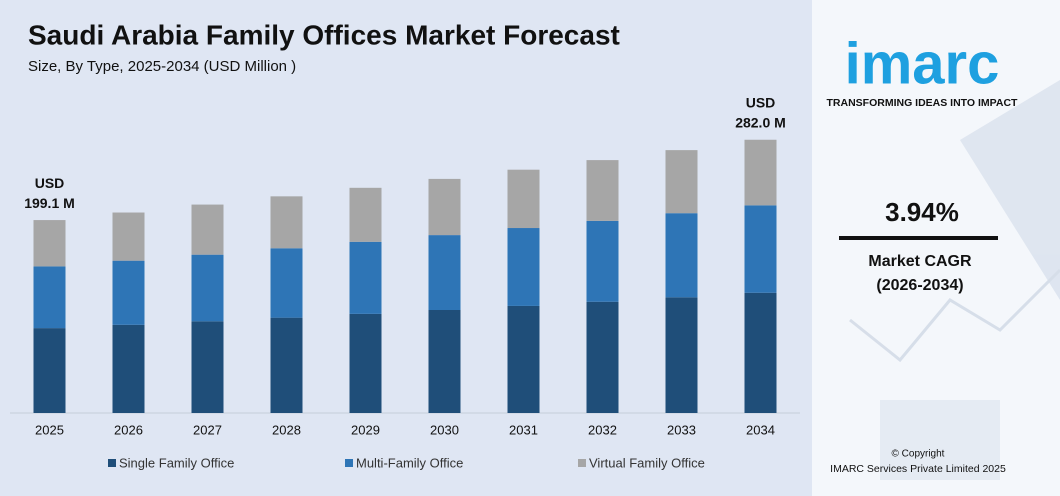 The image size is (1060, 496). I want to click on legend-label: Single Family Office, so click(176, 462).